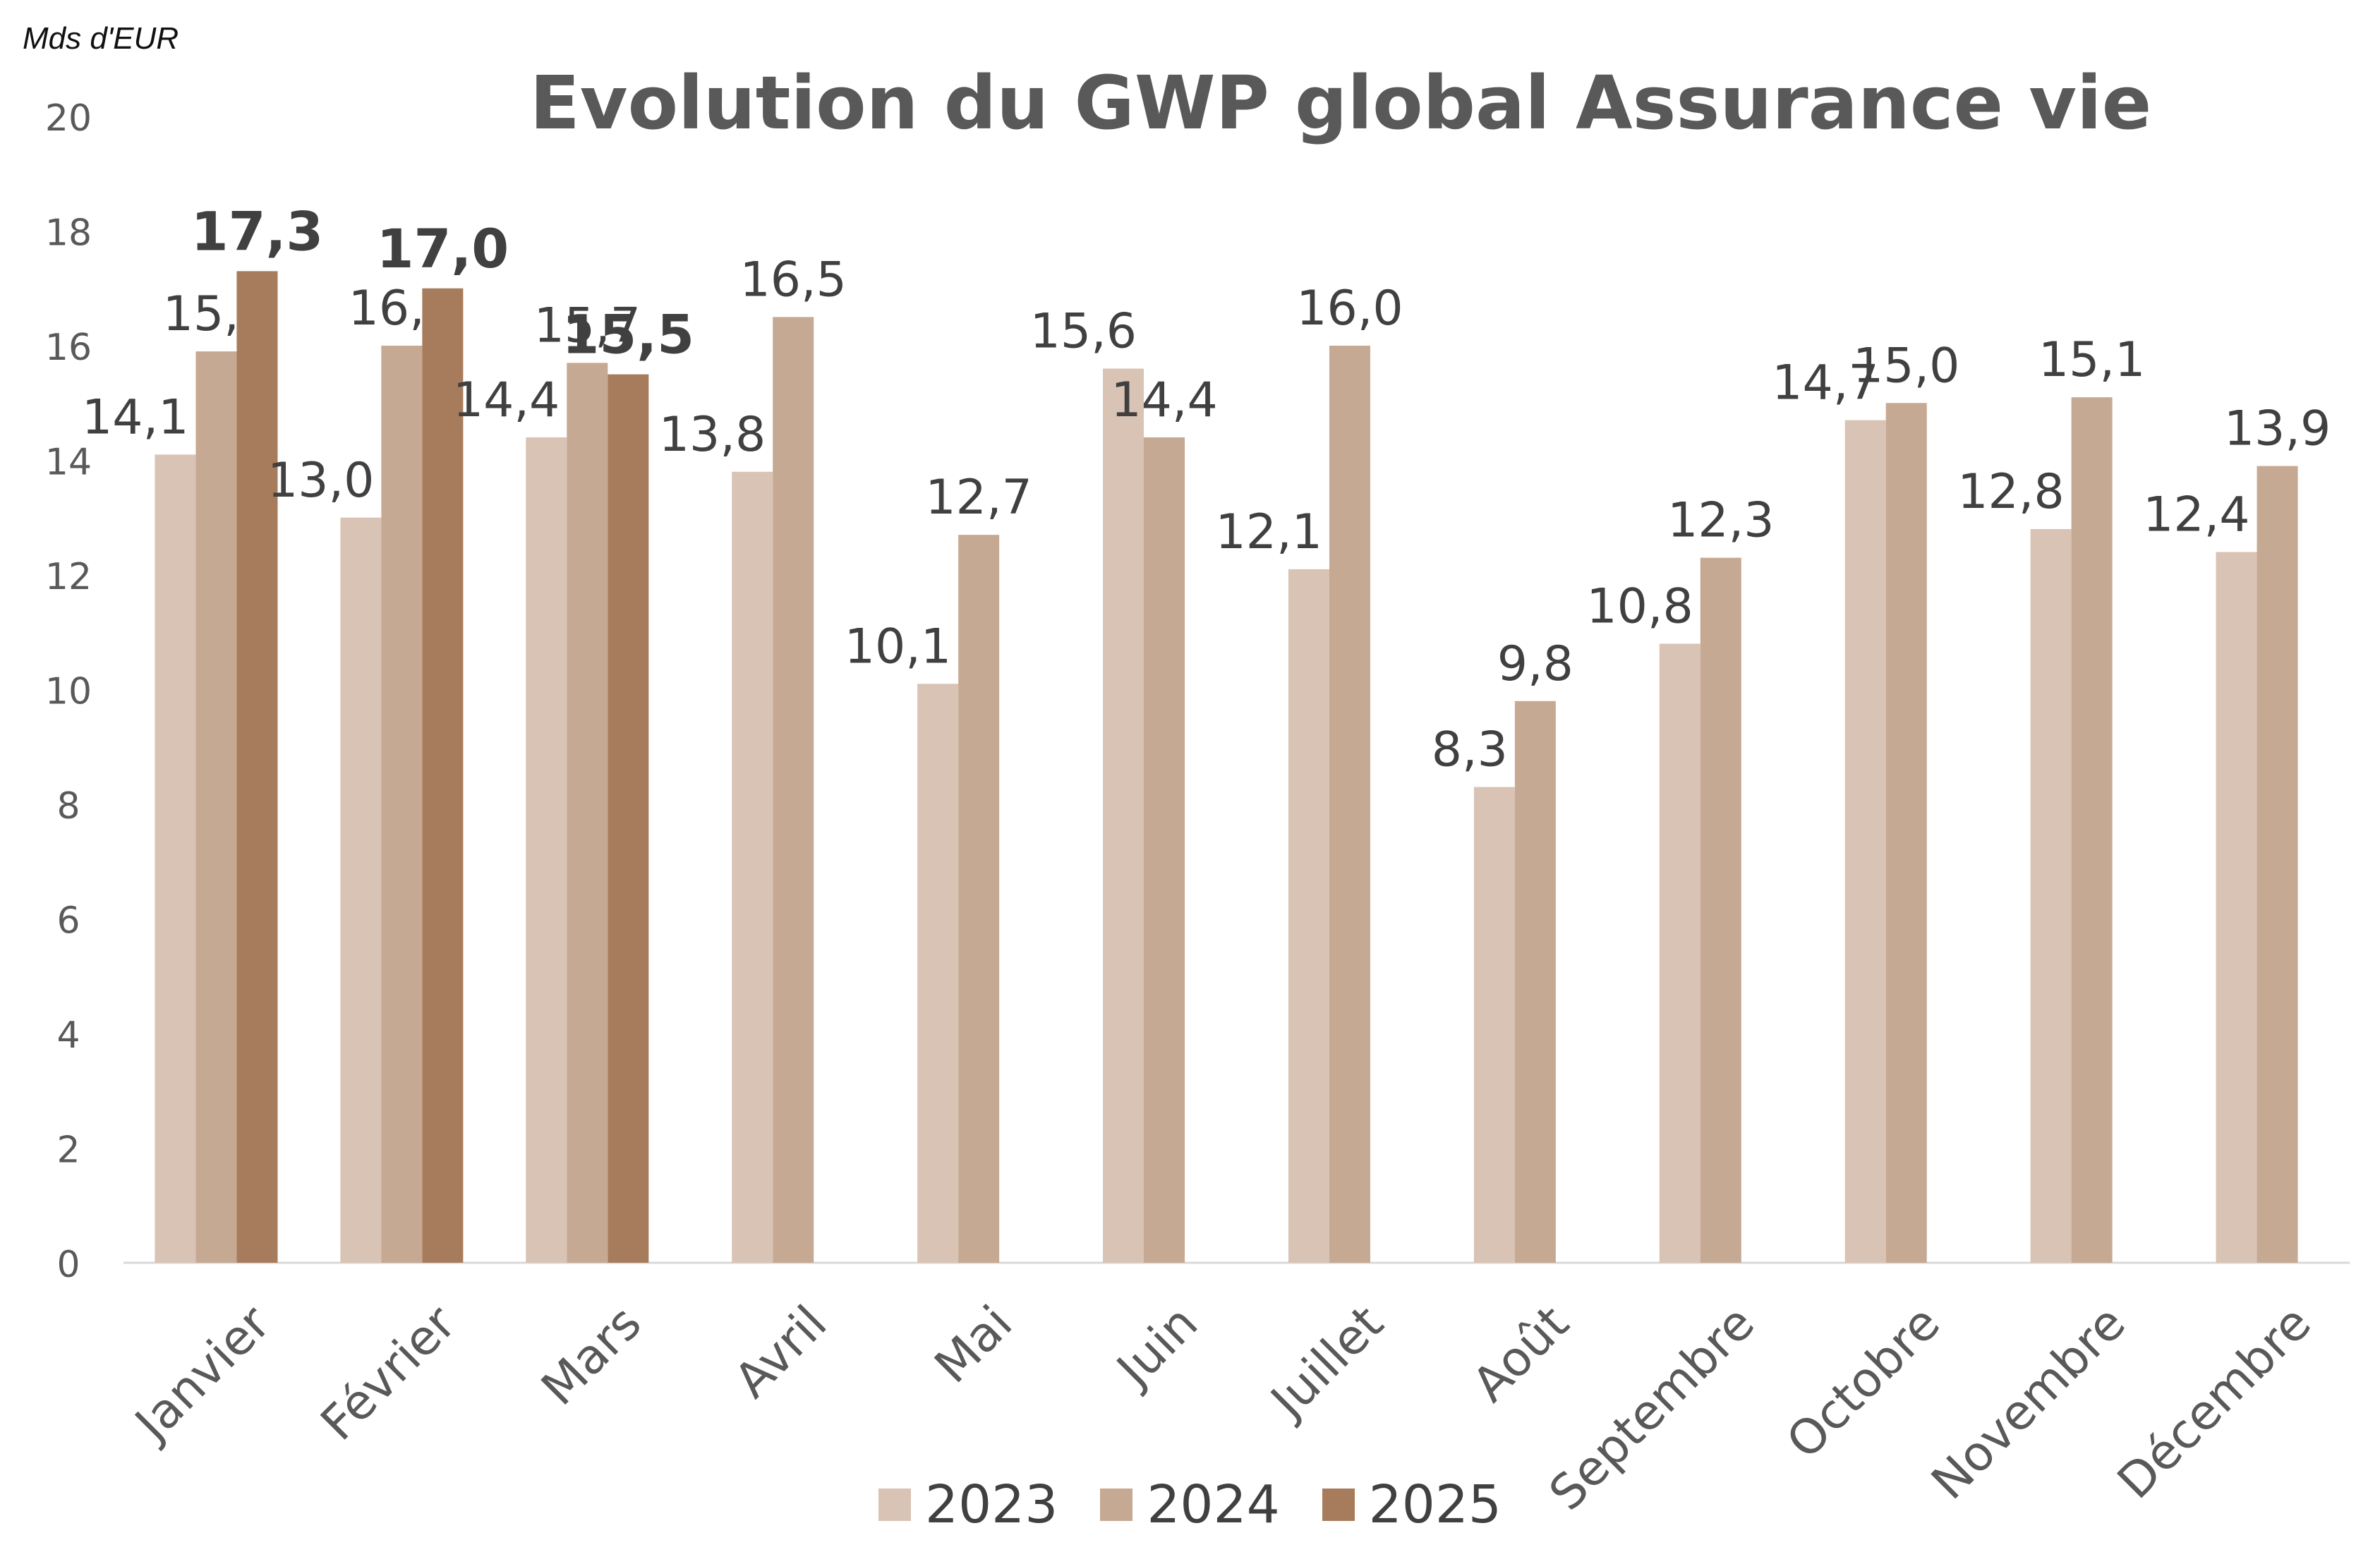 This screenshot has height=1552, width=2380. What do you see at coordinates (2196, 515) in the screenshot?
I see `data-label-2023: 12,4` at bounding box center [2196, 515].